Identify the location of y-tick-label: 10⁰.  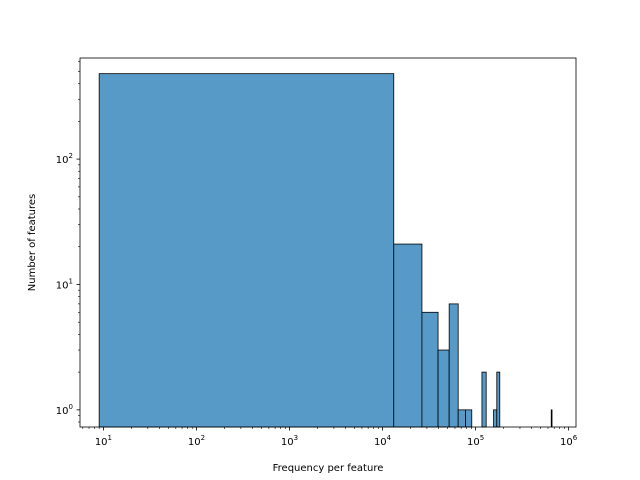
(64, 410).